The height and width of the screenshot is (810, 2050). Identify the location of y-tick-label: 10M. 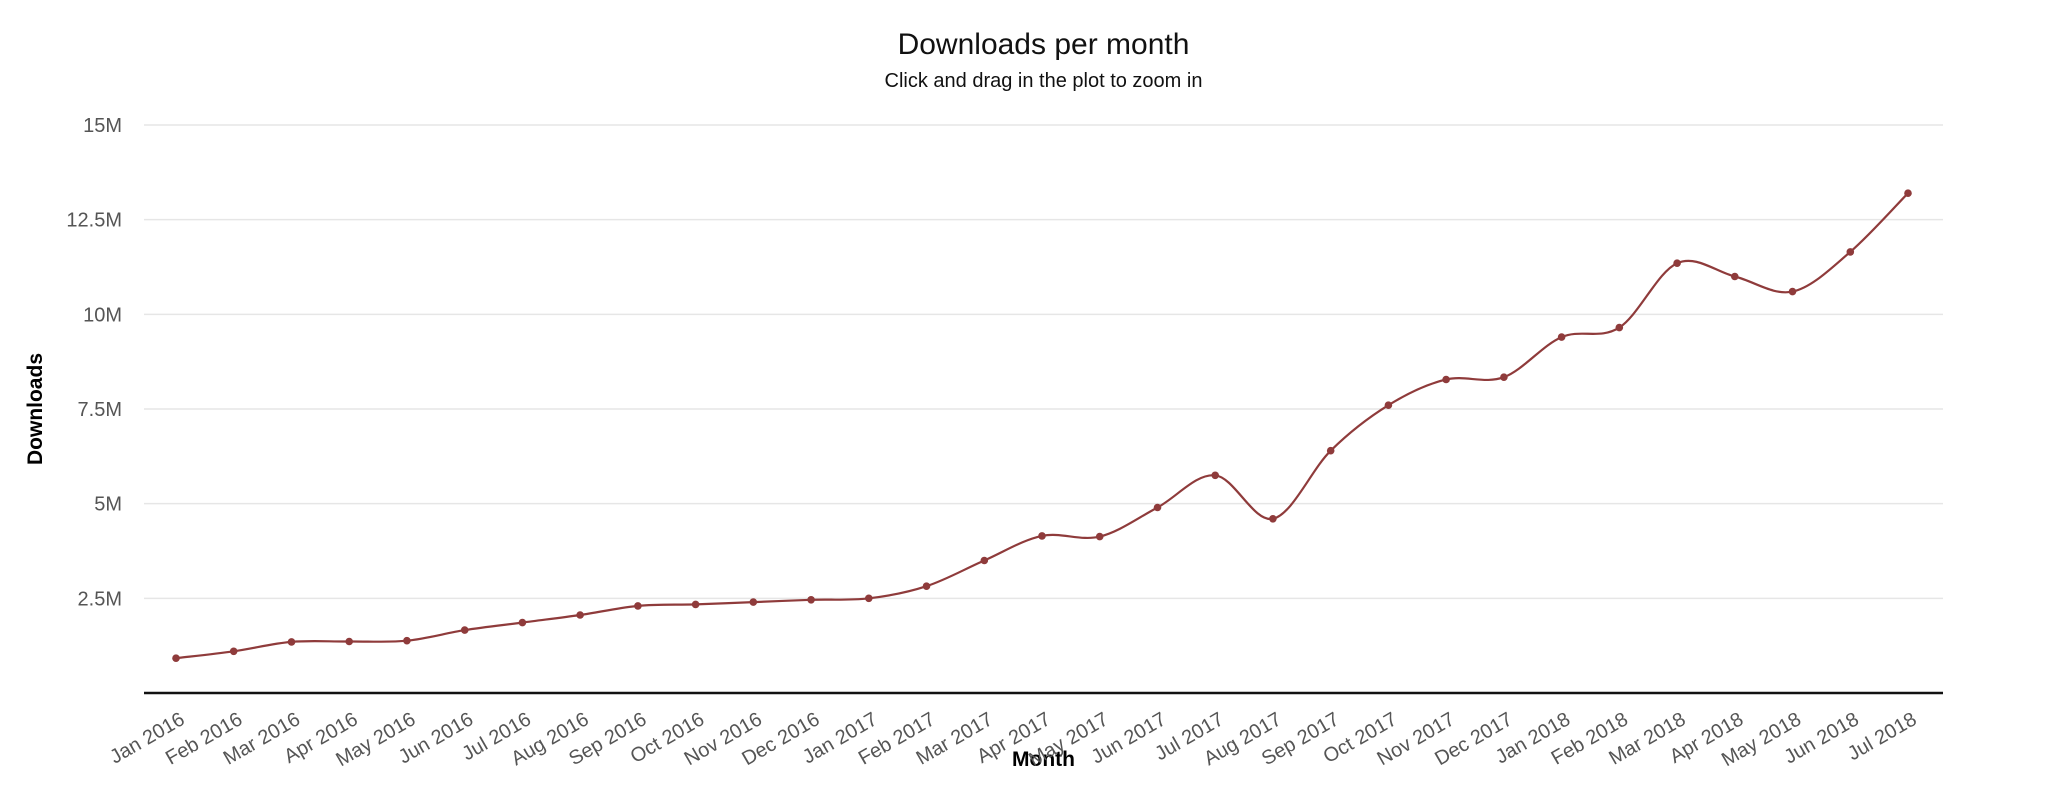
(102, 315).